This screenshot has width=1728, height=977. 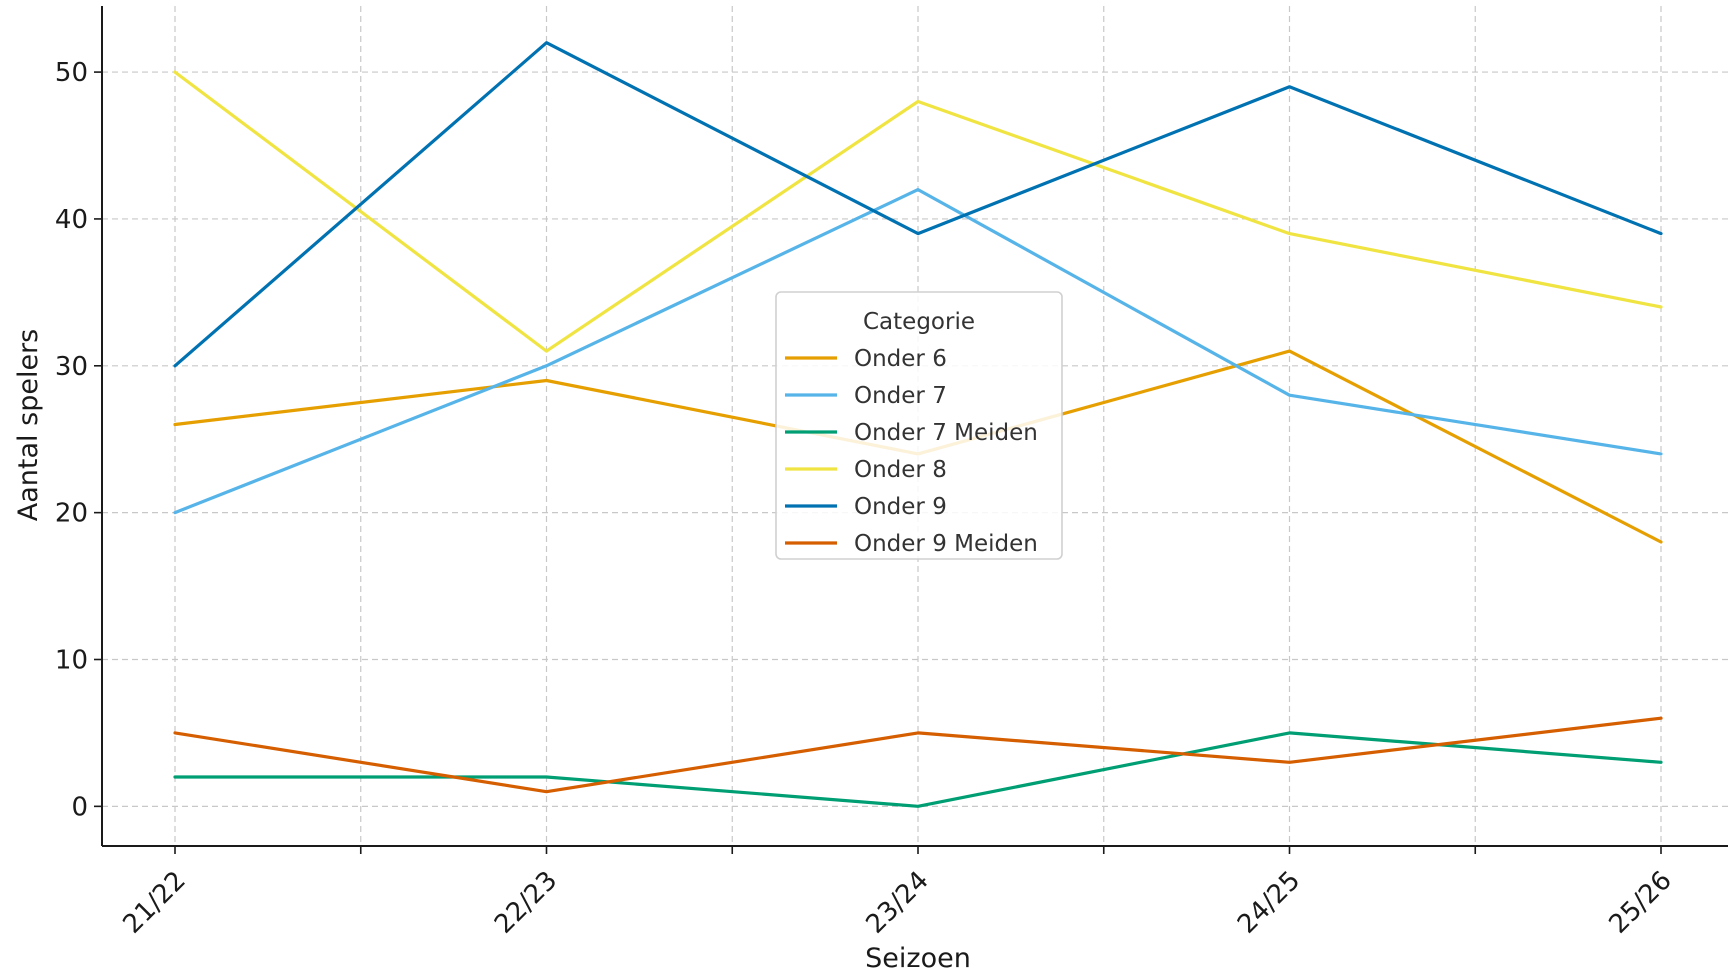 What do you see at coordinates (155, 903) in the screenshot?
I see `x-tick-label: 21/22` at bounding box center [155, 903].